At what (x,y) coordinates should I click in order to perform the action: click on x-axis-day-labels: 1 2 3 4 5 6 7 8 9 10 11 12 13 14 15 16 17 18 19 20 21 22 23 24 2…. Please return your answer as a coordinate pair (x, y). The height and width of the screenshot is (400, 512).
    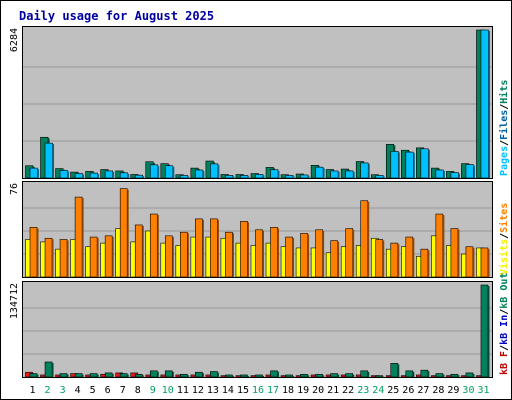
    Looking at the image, I should click on (260, 390).